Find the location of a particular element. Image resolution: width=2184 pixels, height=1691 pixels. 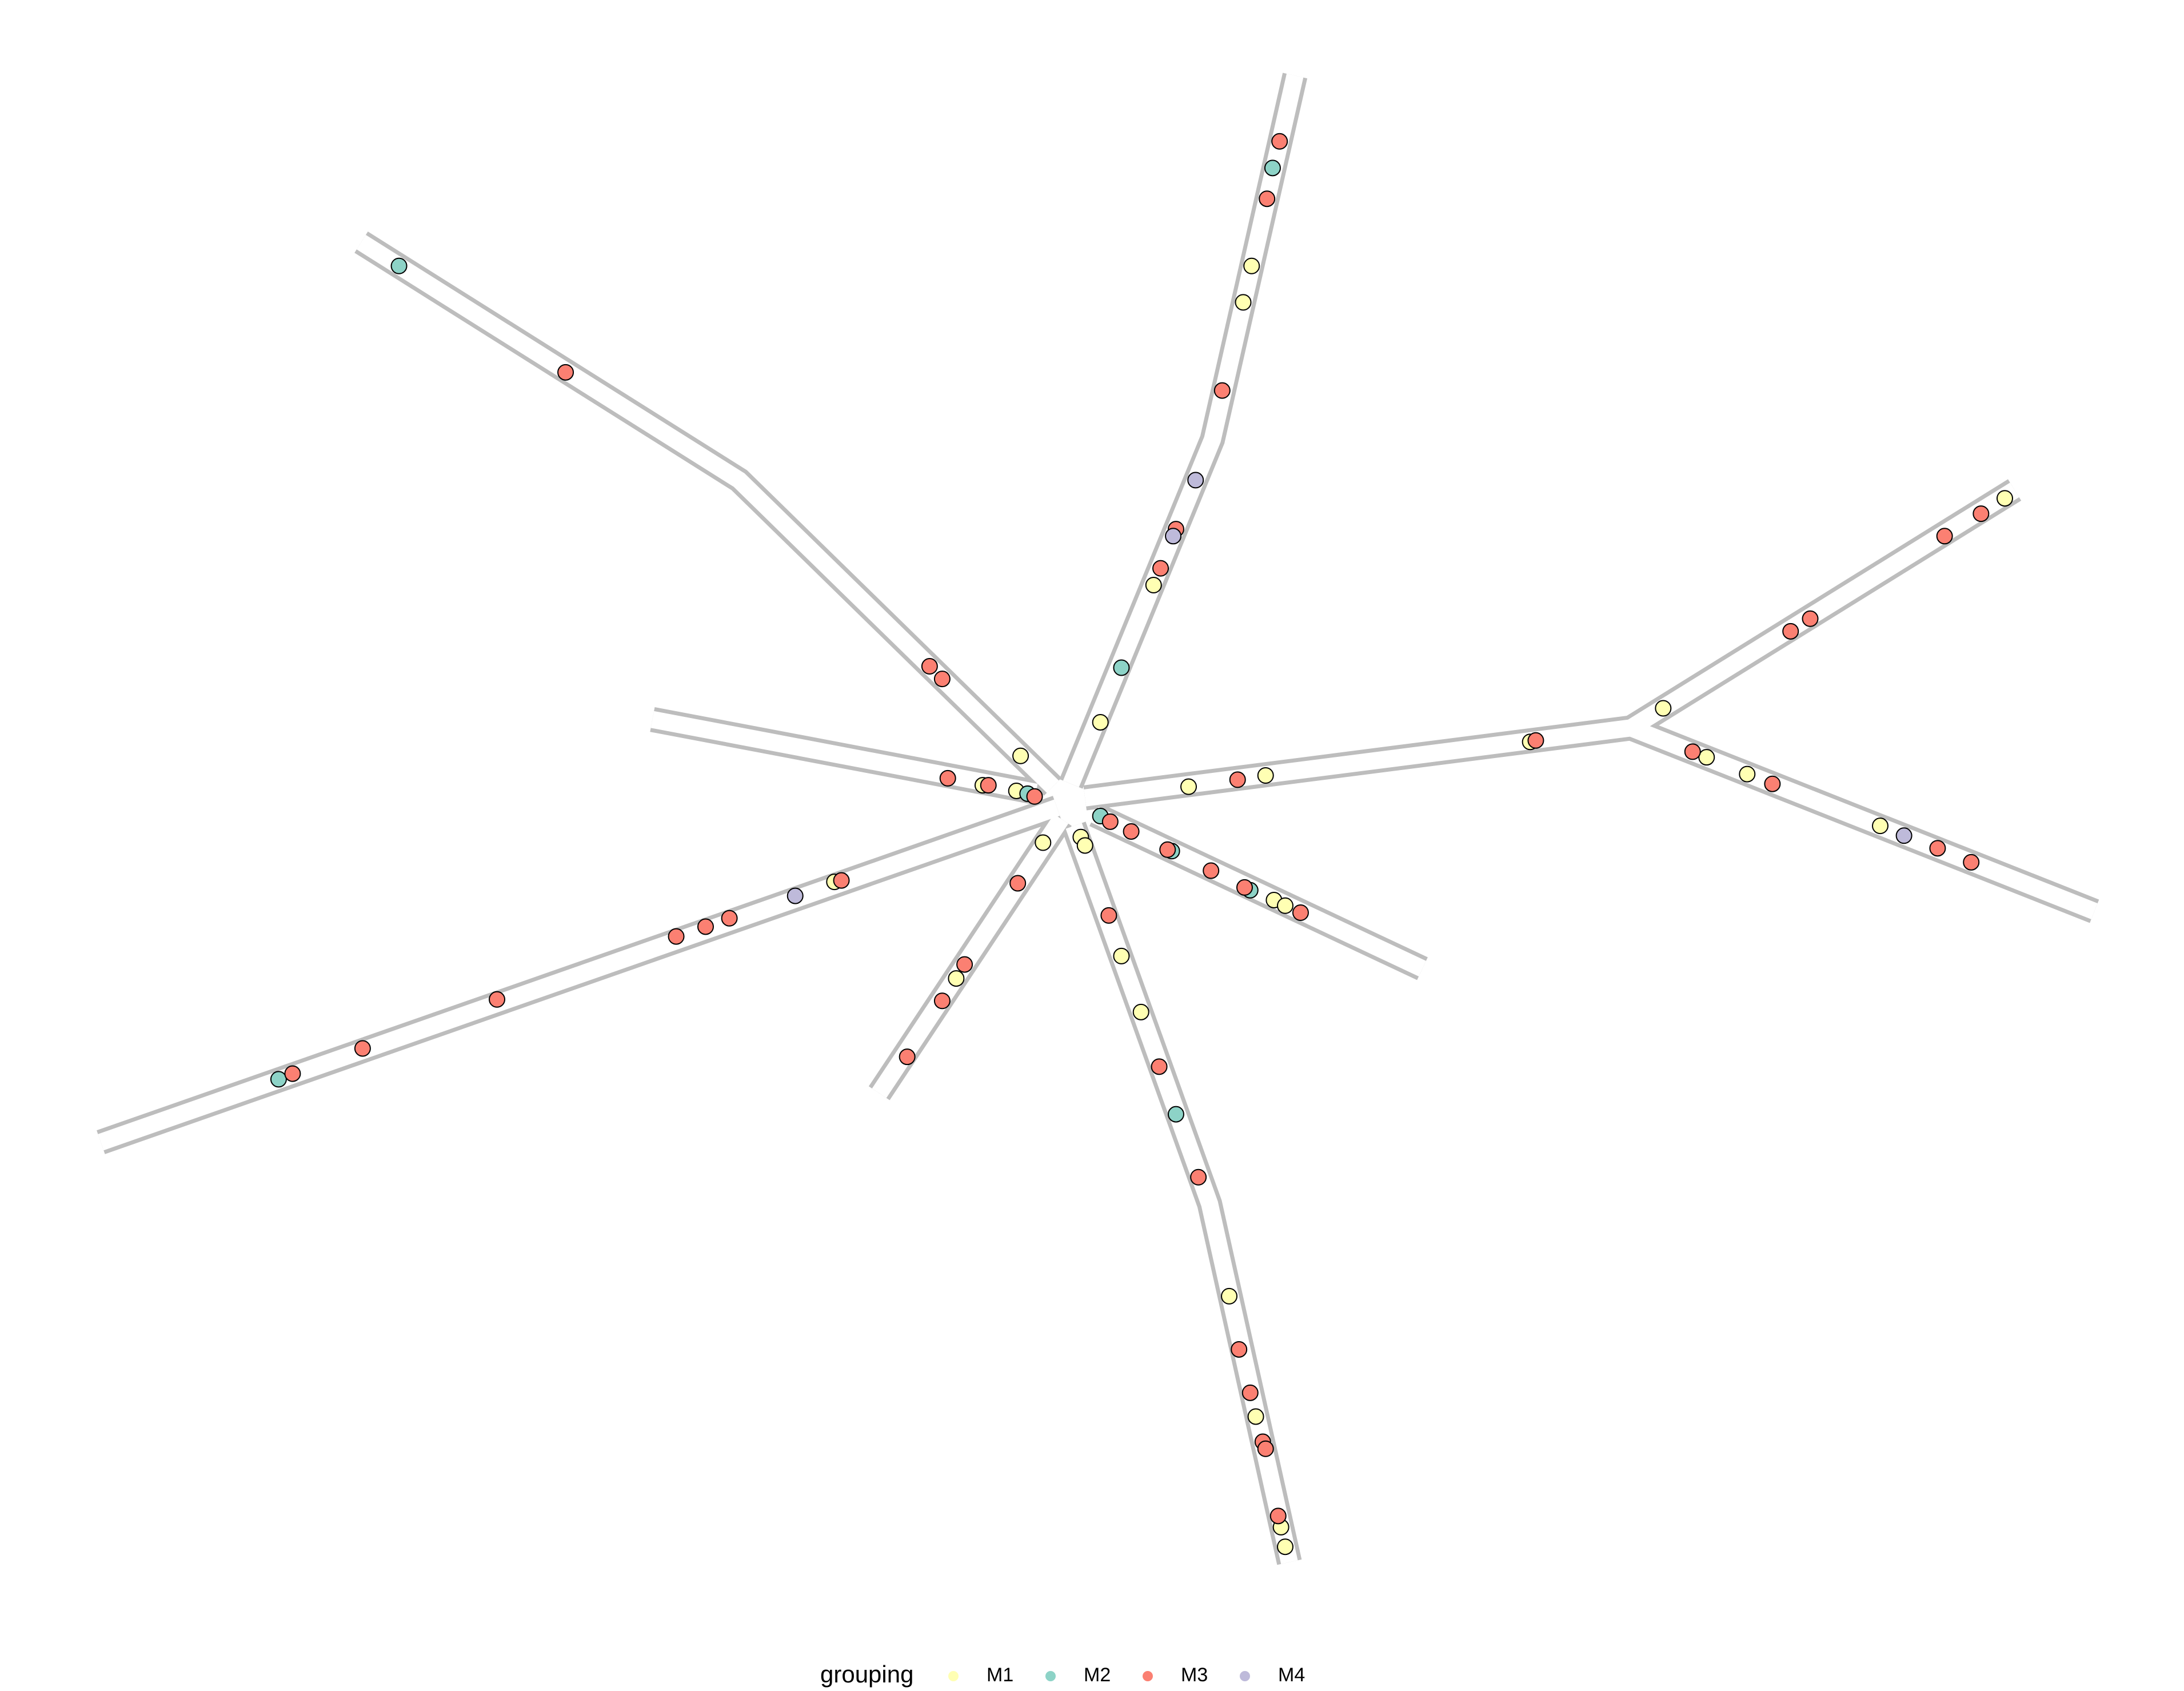

legend-title: grouping is located at coordinates (866, 1674).